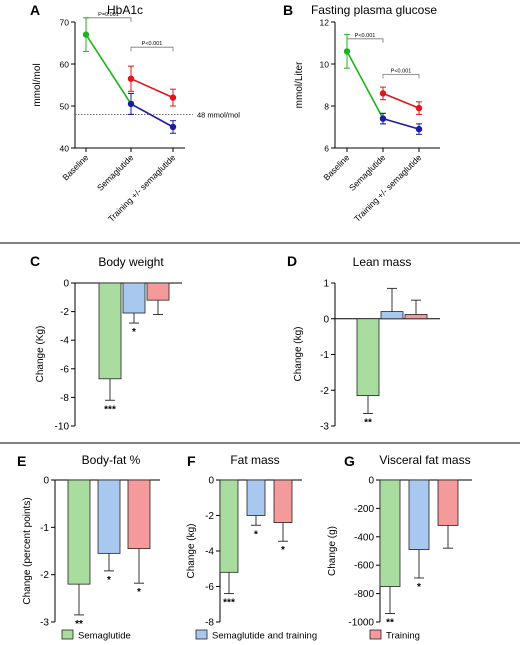 The width and height of the screenshot is (520, 645). I want to click on panel-letter: A, so click(35, 10).